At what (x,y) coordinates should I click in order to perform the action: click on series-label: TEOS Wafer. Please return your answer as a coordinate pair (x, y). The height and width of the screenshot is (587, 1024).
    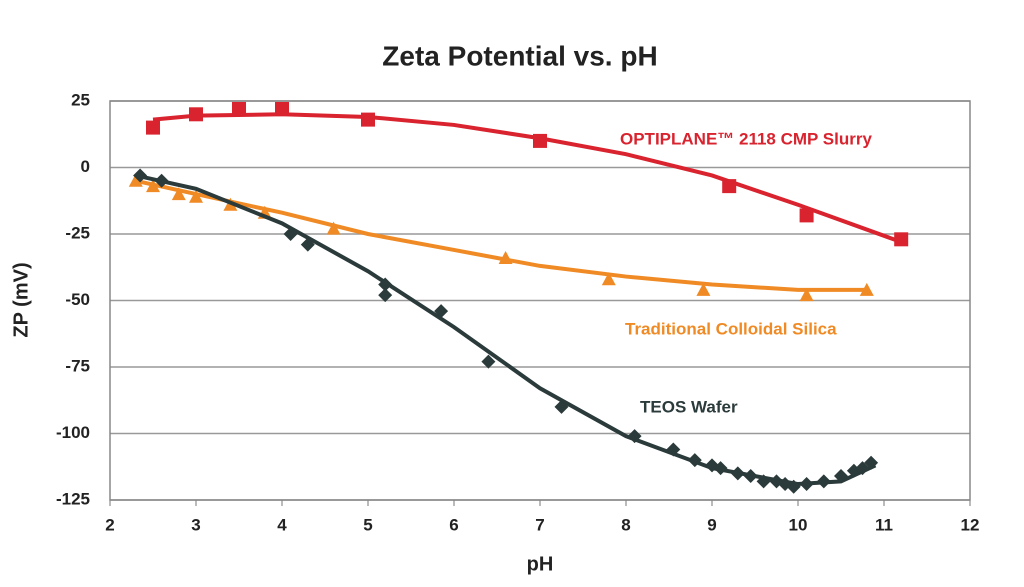
    Looking at the image, I should click on (689, 406).